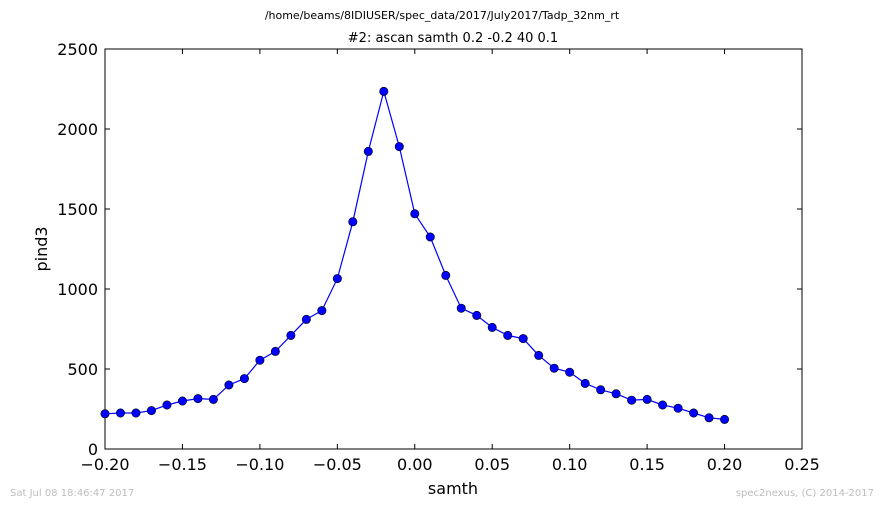 This screenshot has width=884, height=509. What do you see at coordinates (415, 464) in the screenshot?
I see `x-tick-label: 0.00` at bounding box center [415, 464].